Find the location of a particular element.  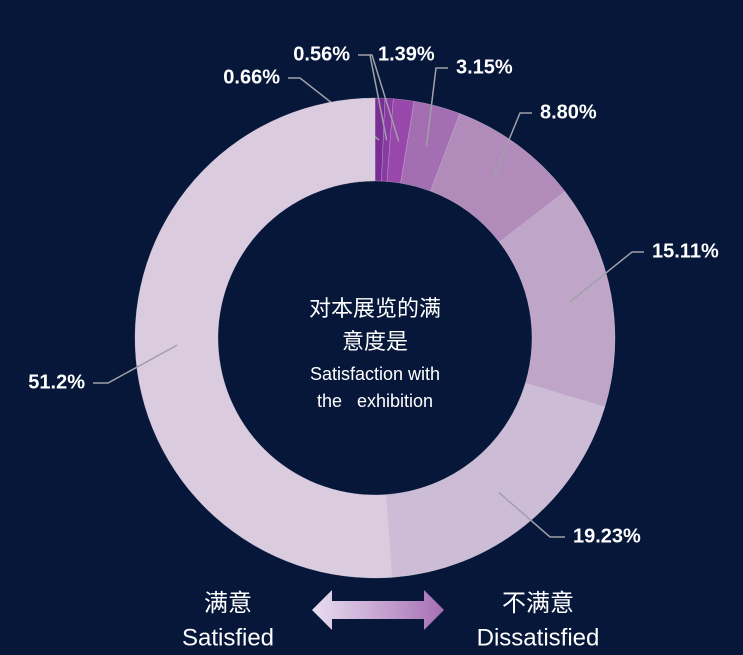

legend-label: 不满意 is located at coordinates (538, 603).